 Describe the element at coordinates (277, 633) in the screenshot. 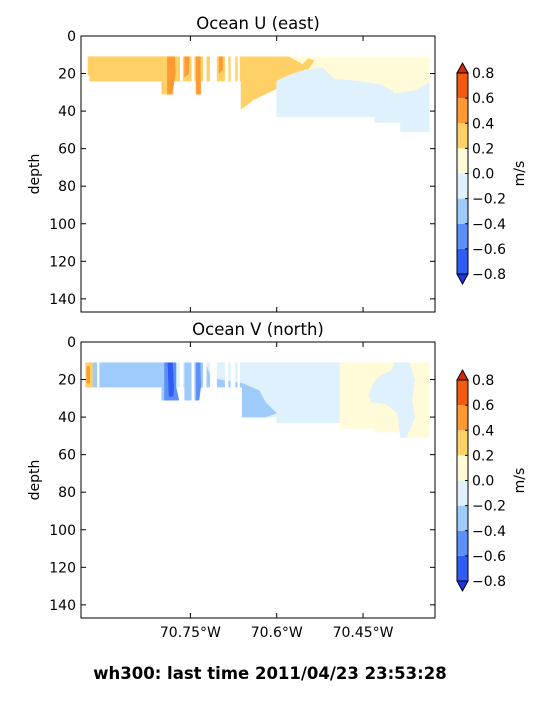

I see `x-tick-label: 70.6°W` at that location.